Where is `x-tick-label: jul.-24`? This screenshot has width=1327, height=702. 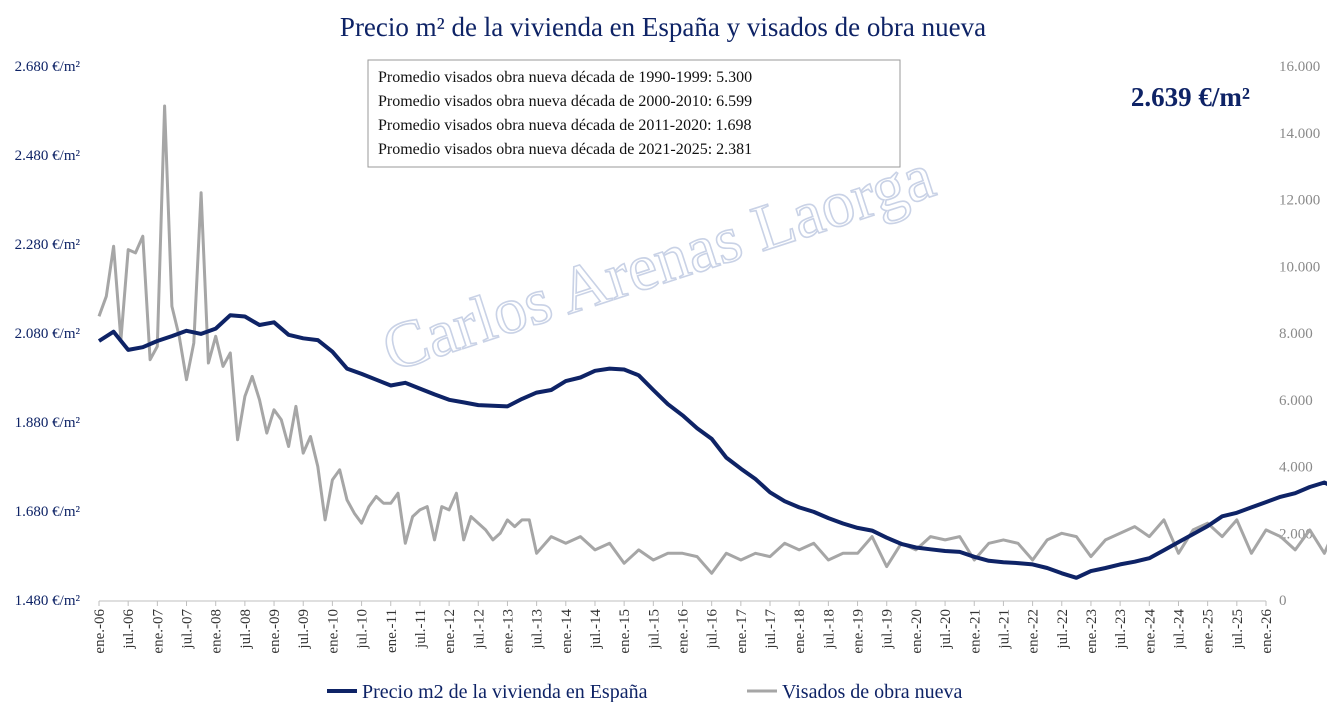 x-tick-label: jul.-24 is located at coordinates (1179, 629).